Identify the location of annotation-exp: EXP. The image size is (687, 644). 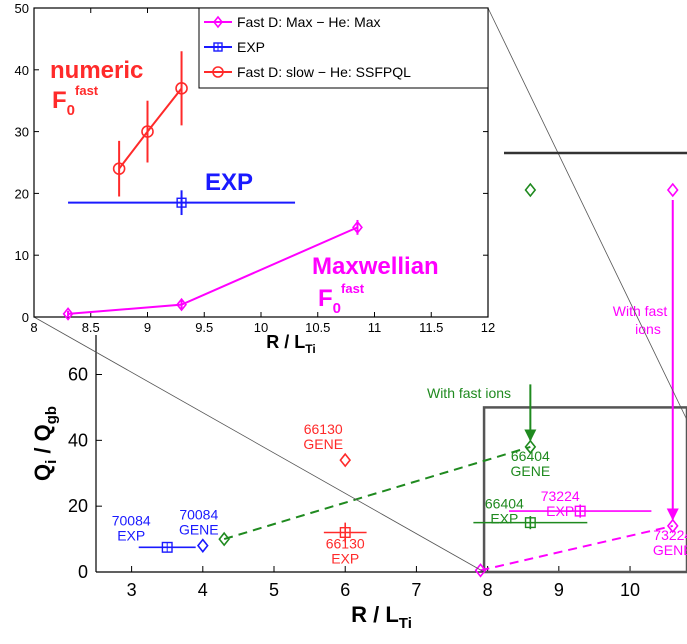
(229, 182).